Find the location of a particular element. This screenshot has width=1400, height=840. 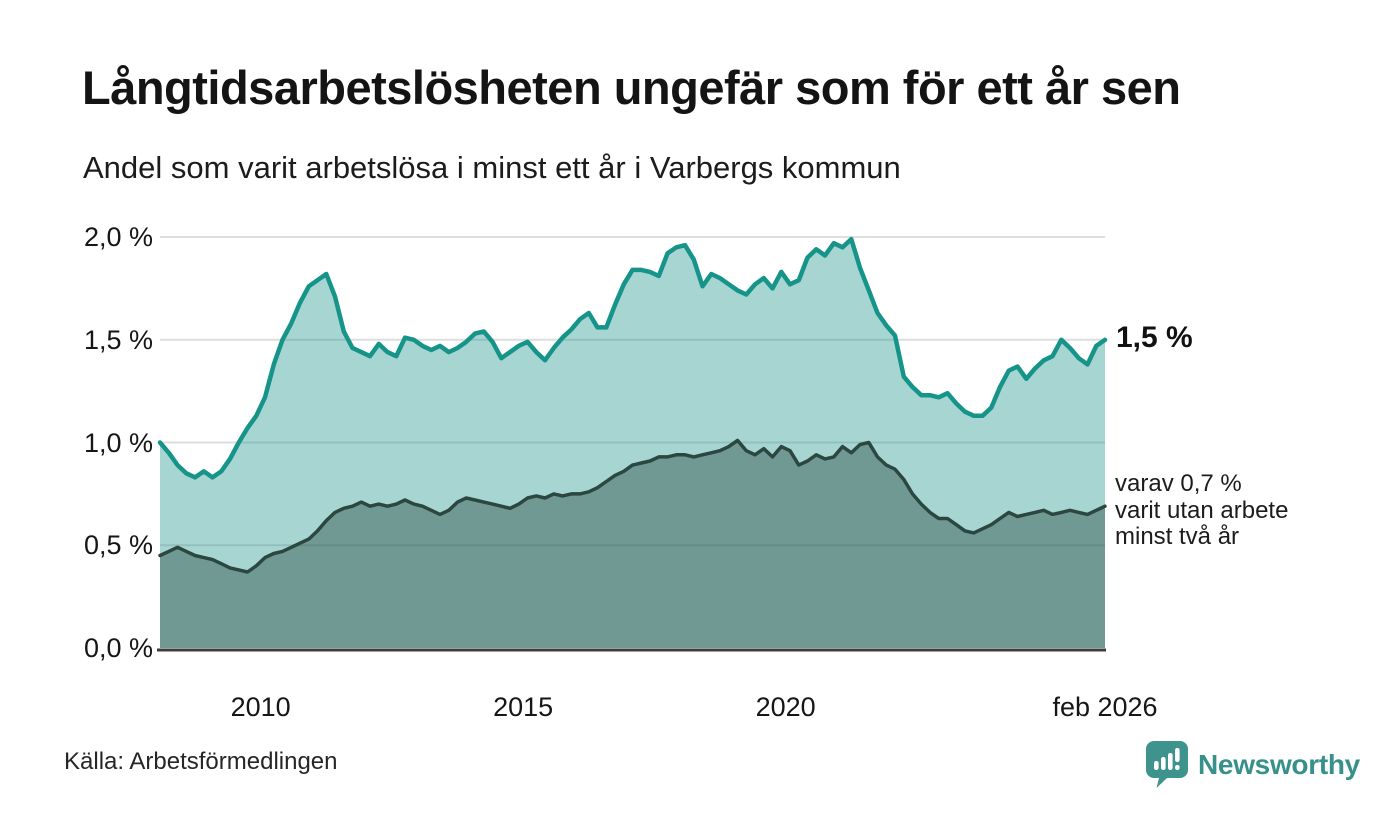

secondary-annotation-line: minst två år is located at coordinates (1177, 536).